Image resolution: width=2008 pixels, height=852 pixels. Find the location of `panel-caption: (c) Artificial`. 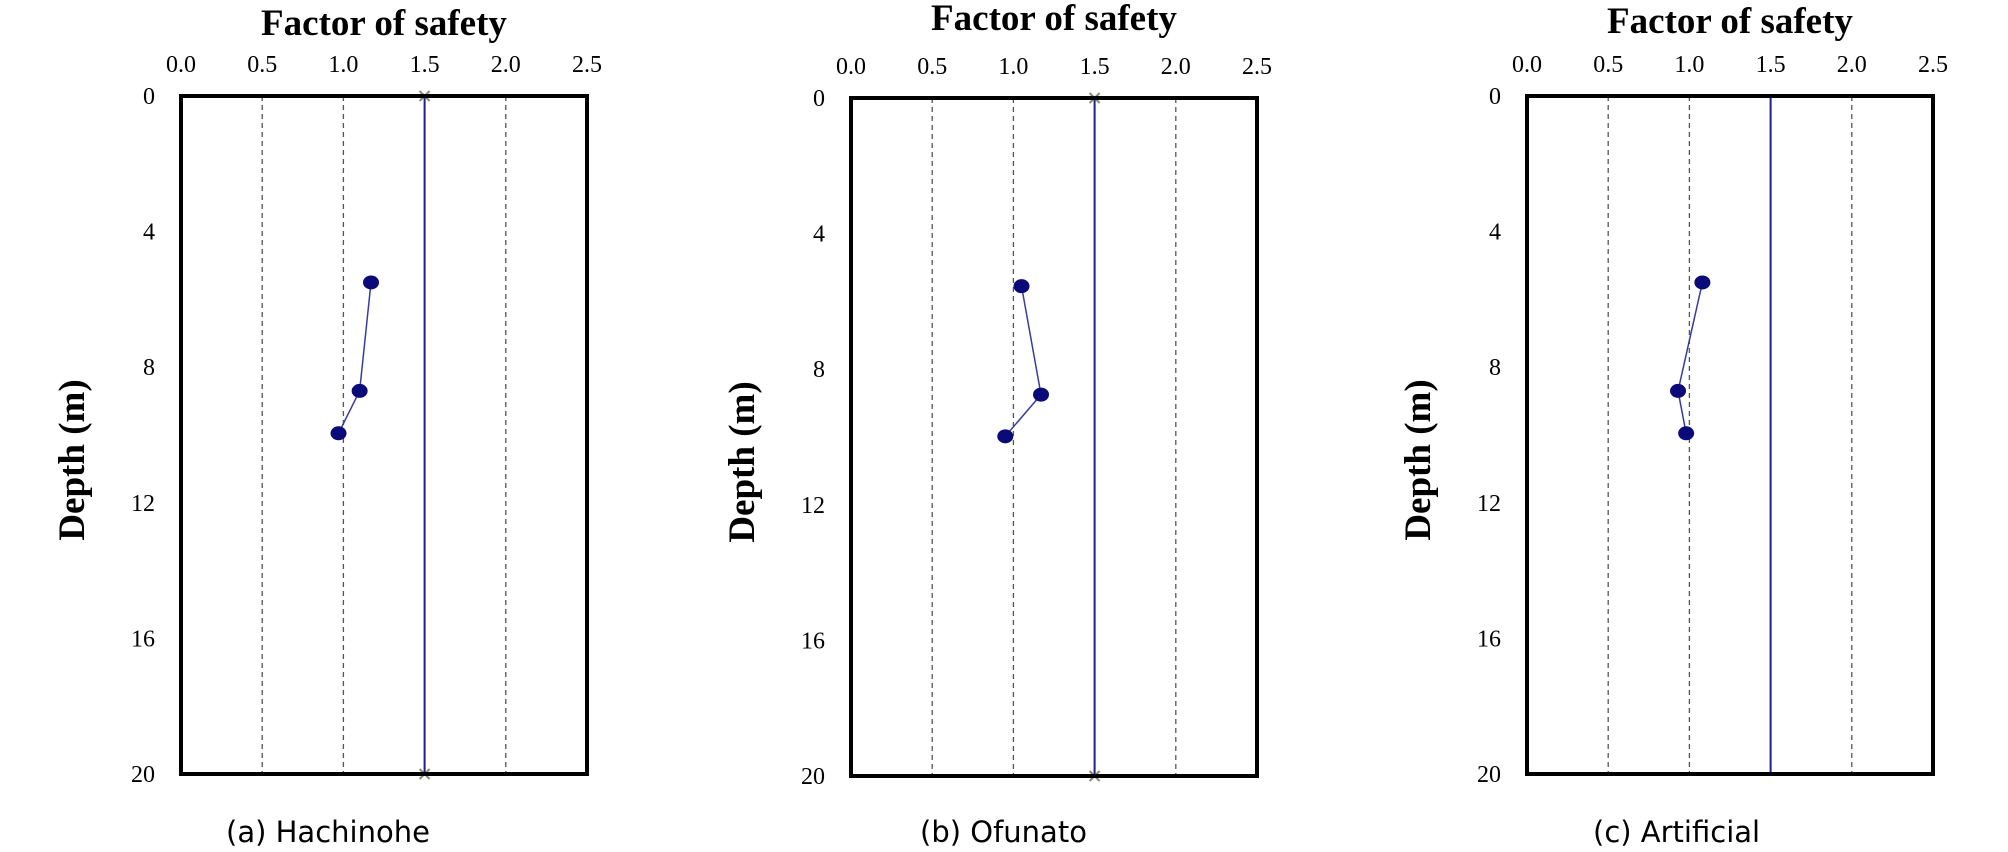

panel-caption: (c) Artificial is located at coordinates (1676, 832).